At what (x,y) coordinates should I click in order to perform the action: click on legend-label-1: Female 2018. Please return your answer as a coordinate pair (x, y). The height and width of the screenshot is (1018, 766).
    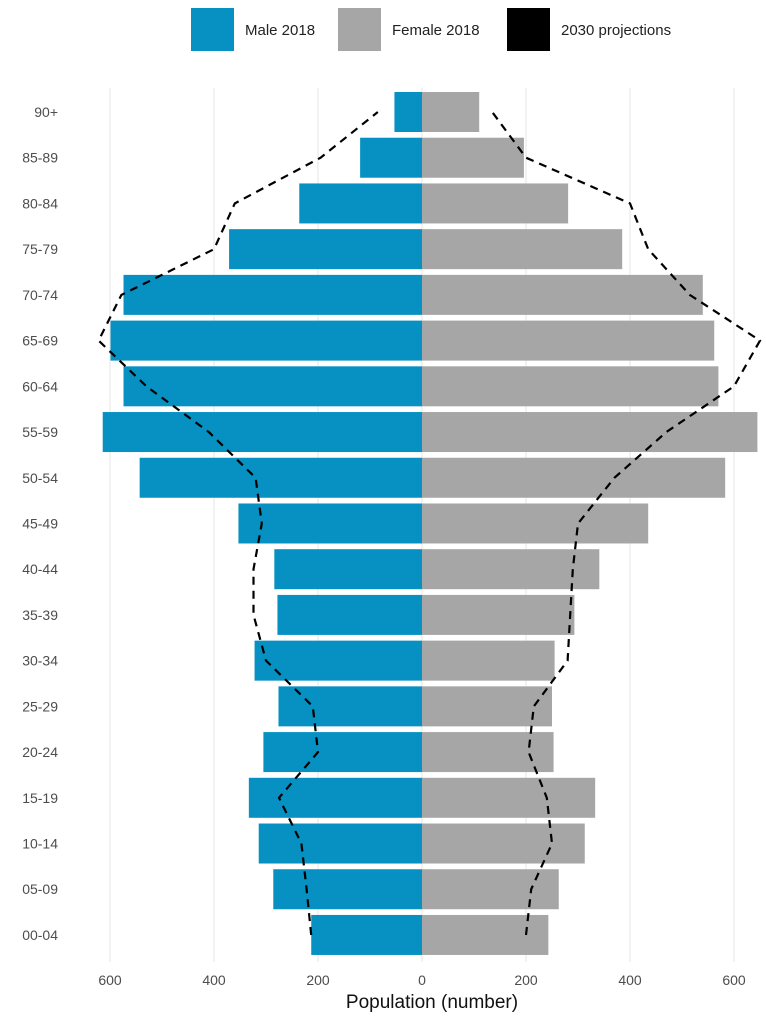
    Looking at the image, I should click on (436, 30).